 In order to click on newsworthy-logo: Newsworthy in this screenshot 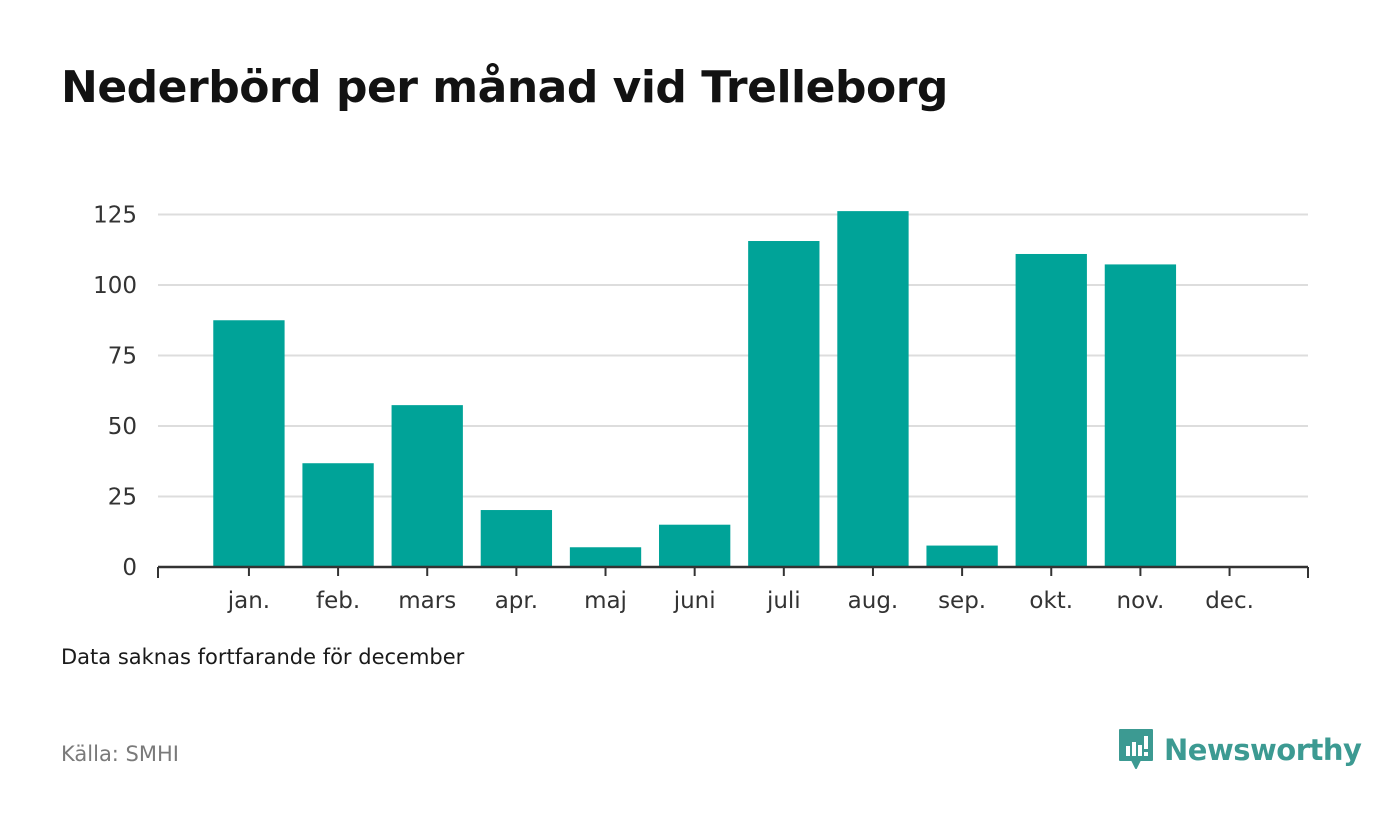, I will do `click(1240, 750)`.